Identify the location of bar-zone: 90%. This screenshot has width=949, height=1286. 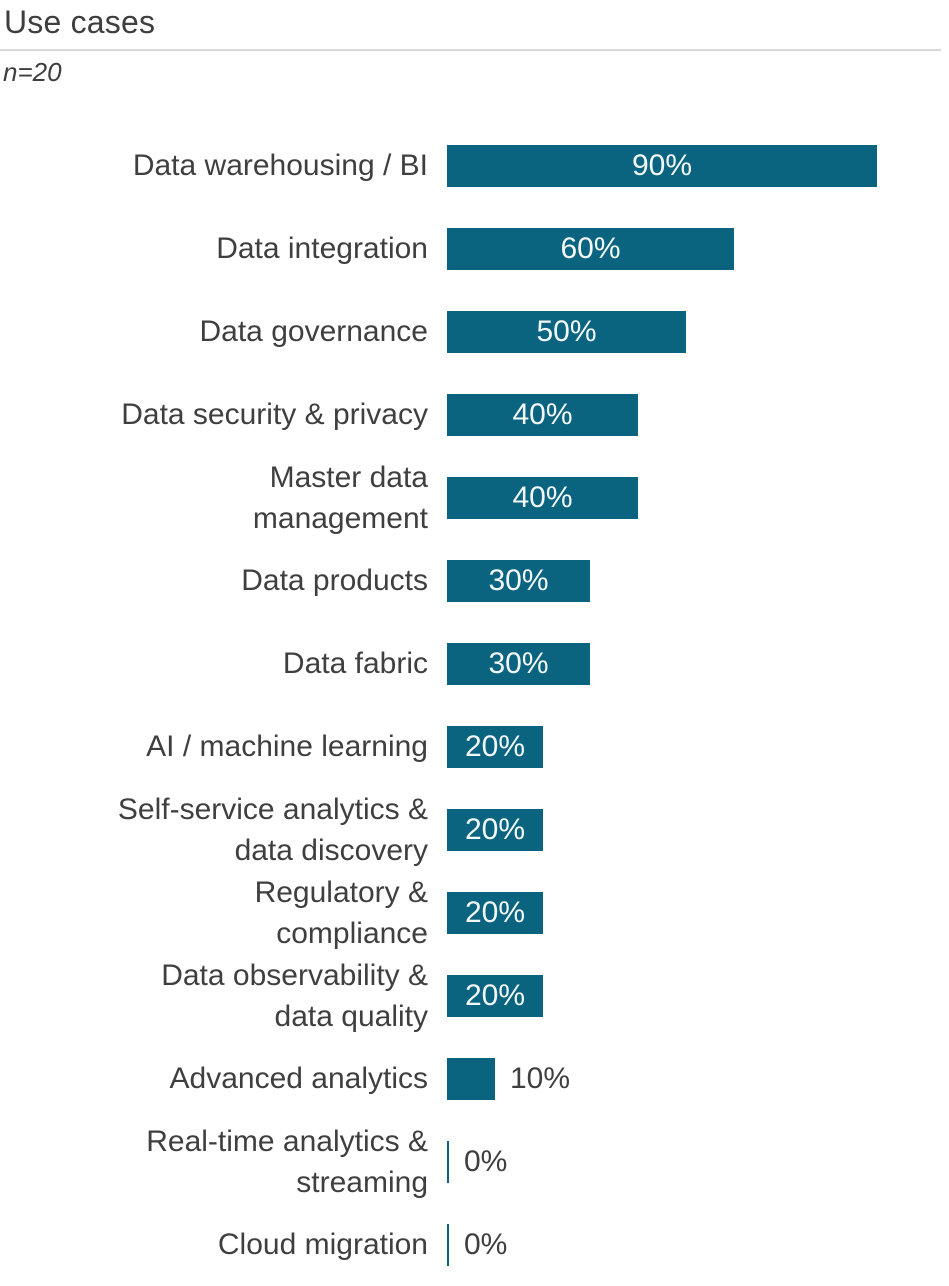
(698, 165).